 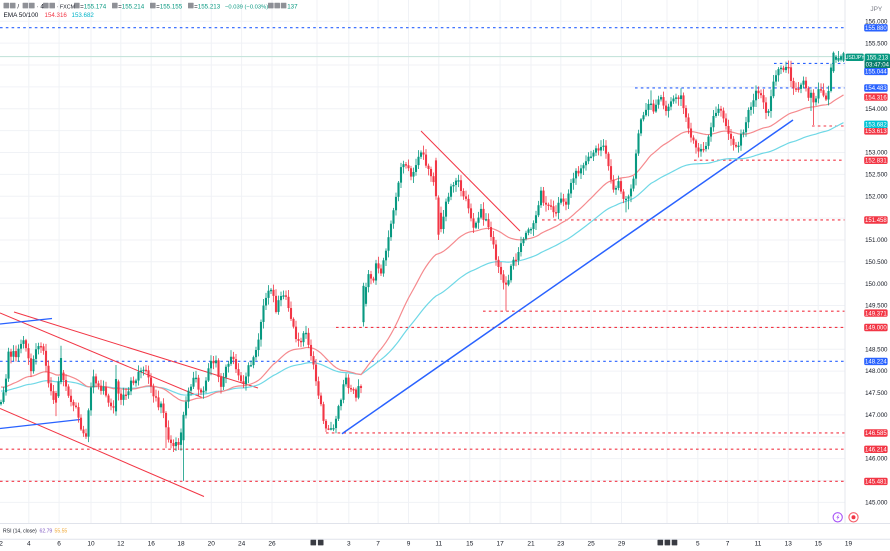 I want to click on svg-text: · FXCM, so click(x=66, y=7).